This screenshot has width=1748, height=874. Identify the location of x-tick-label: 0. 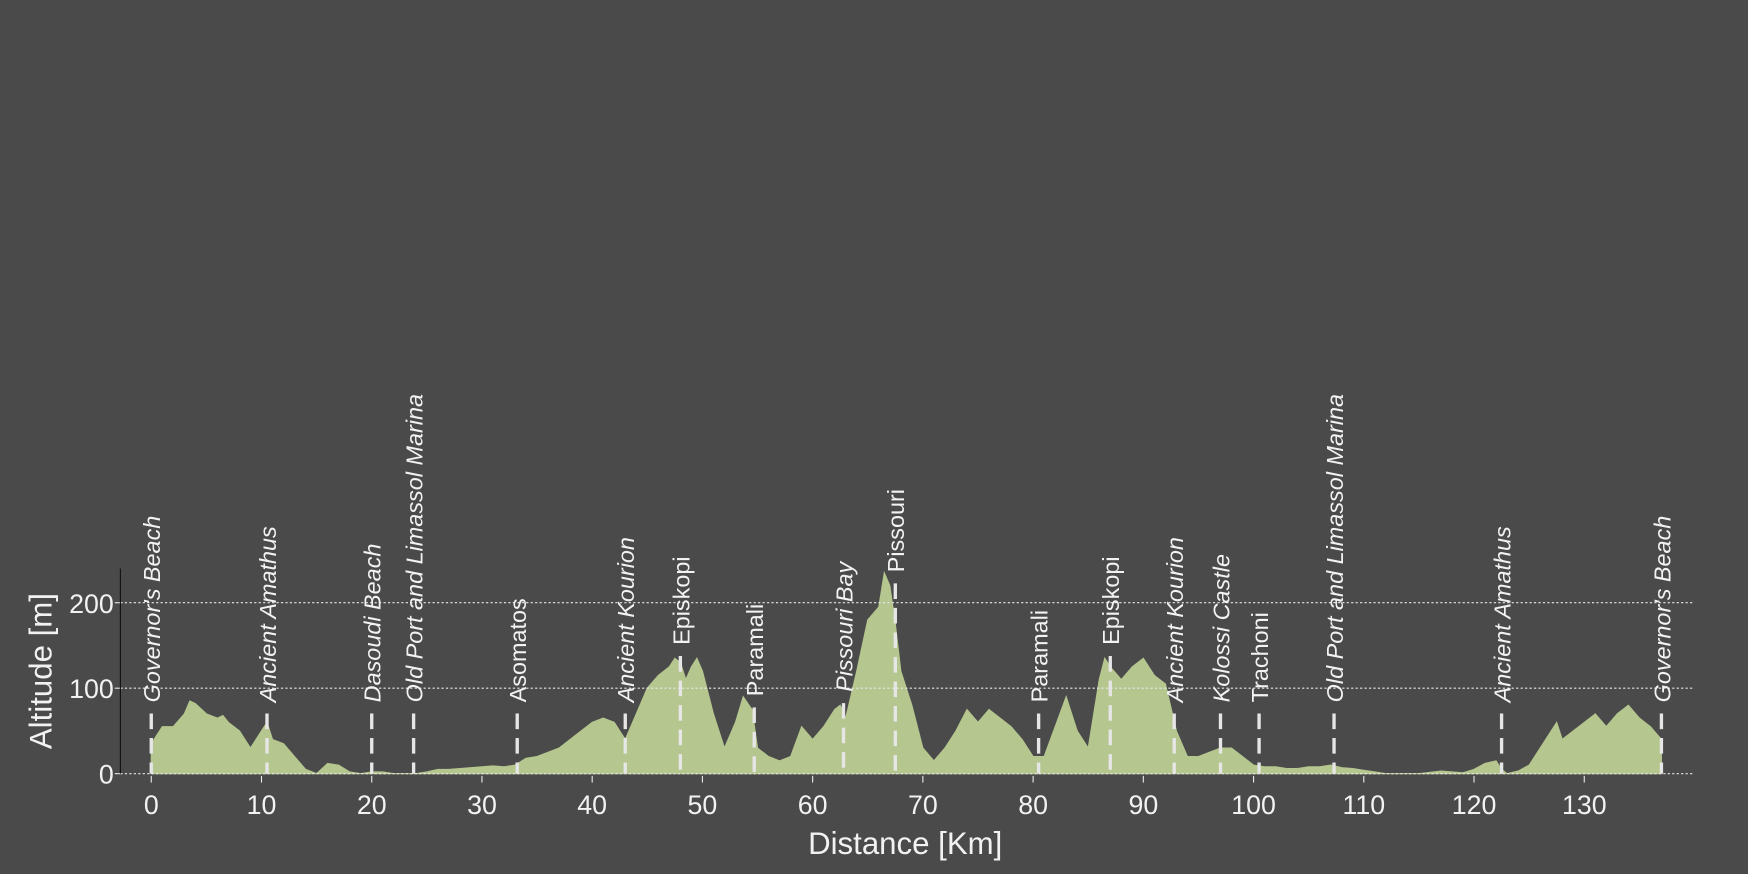
(151, 805).